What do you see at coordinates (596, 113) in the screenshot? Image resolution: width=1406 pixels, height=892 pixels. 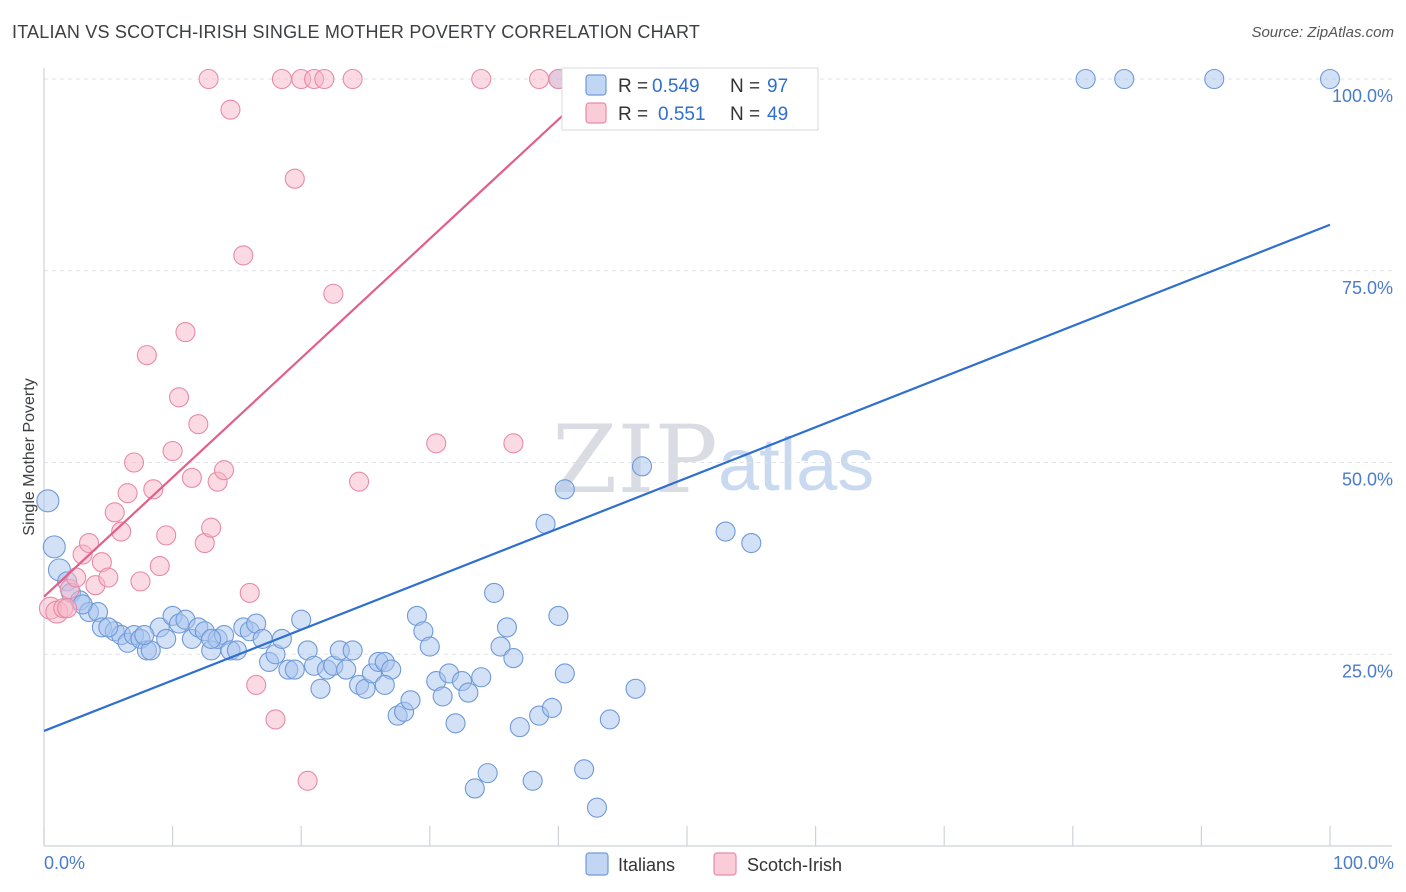 I see `legend-swatch-scotch-irish` at bounding box center [596, 113].